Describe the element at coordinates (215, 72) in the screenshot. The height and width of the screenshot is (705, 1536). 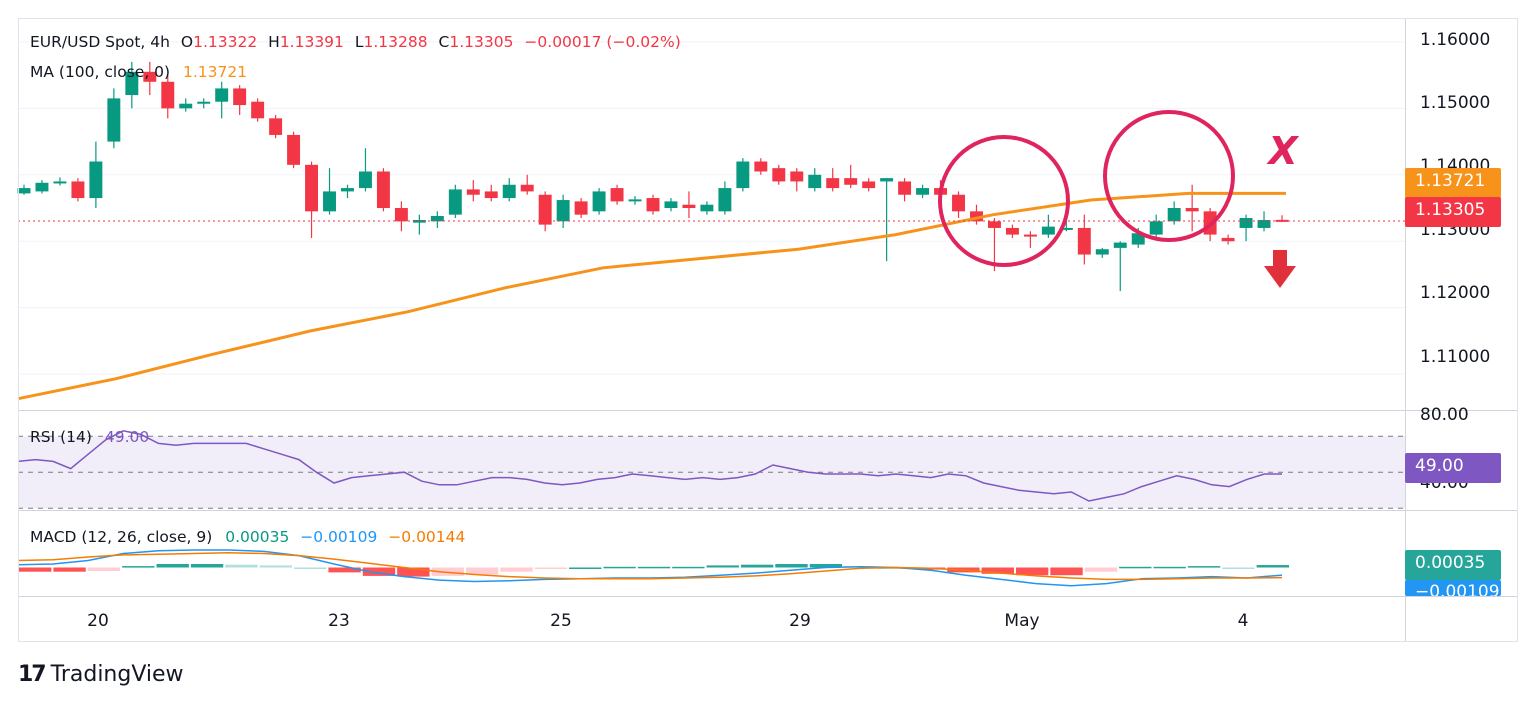
I see `ma-value: 1.13721` at that location.